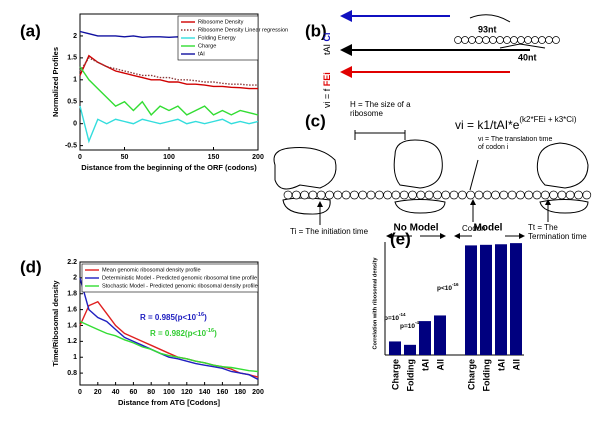 Image resolution: width=600 pixels, height=435 pixels. What do you see at coordinates (31, 266) in the screenshot?
I see `panel-label: (d)` at bounding box center [31, 266].